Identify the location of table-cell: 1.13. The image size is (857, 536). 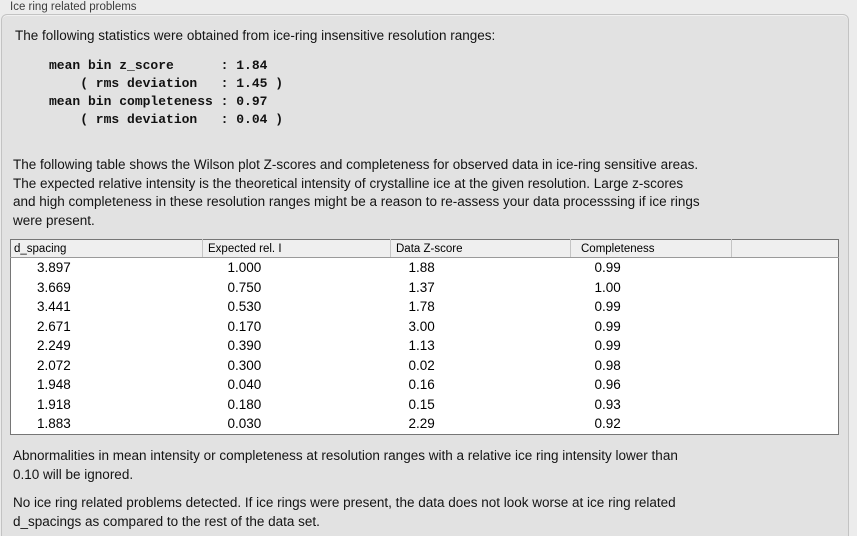
(421, 345).